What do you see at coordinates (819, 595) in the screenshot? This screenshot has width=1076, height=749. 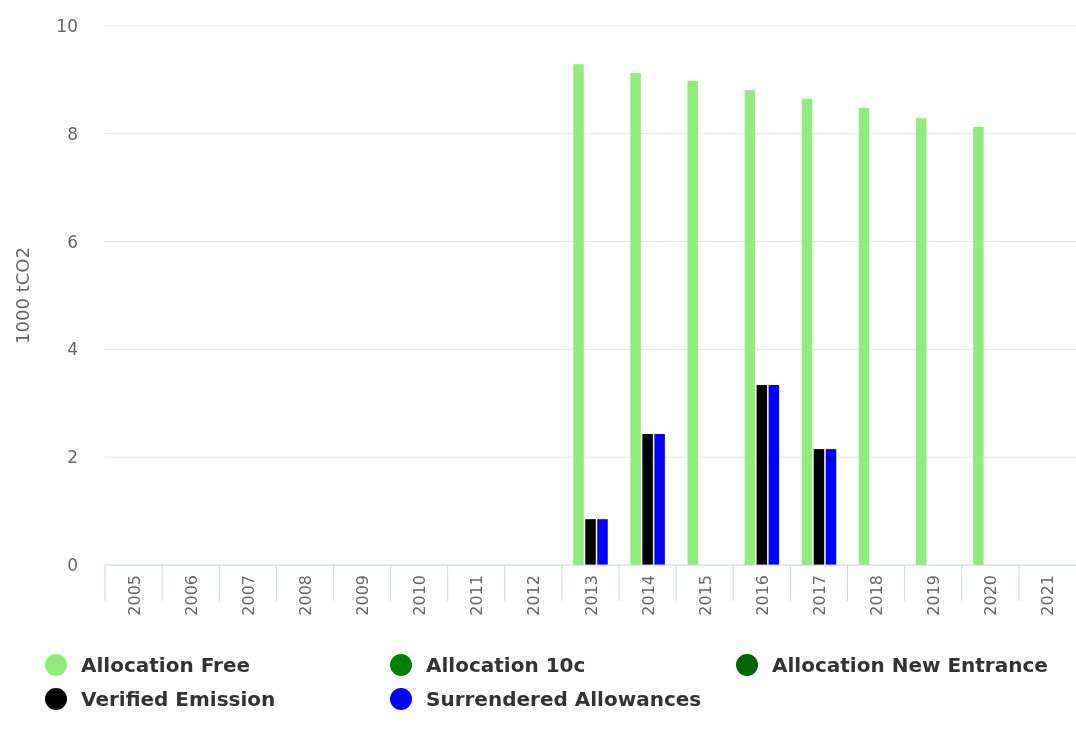 I see `x-tick-label: 2017` at bounding box center [819, 595].